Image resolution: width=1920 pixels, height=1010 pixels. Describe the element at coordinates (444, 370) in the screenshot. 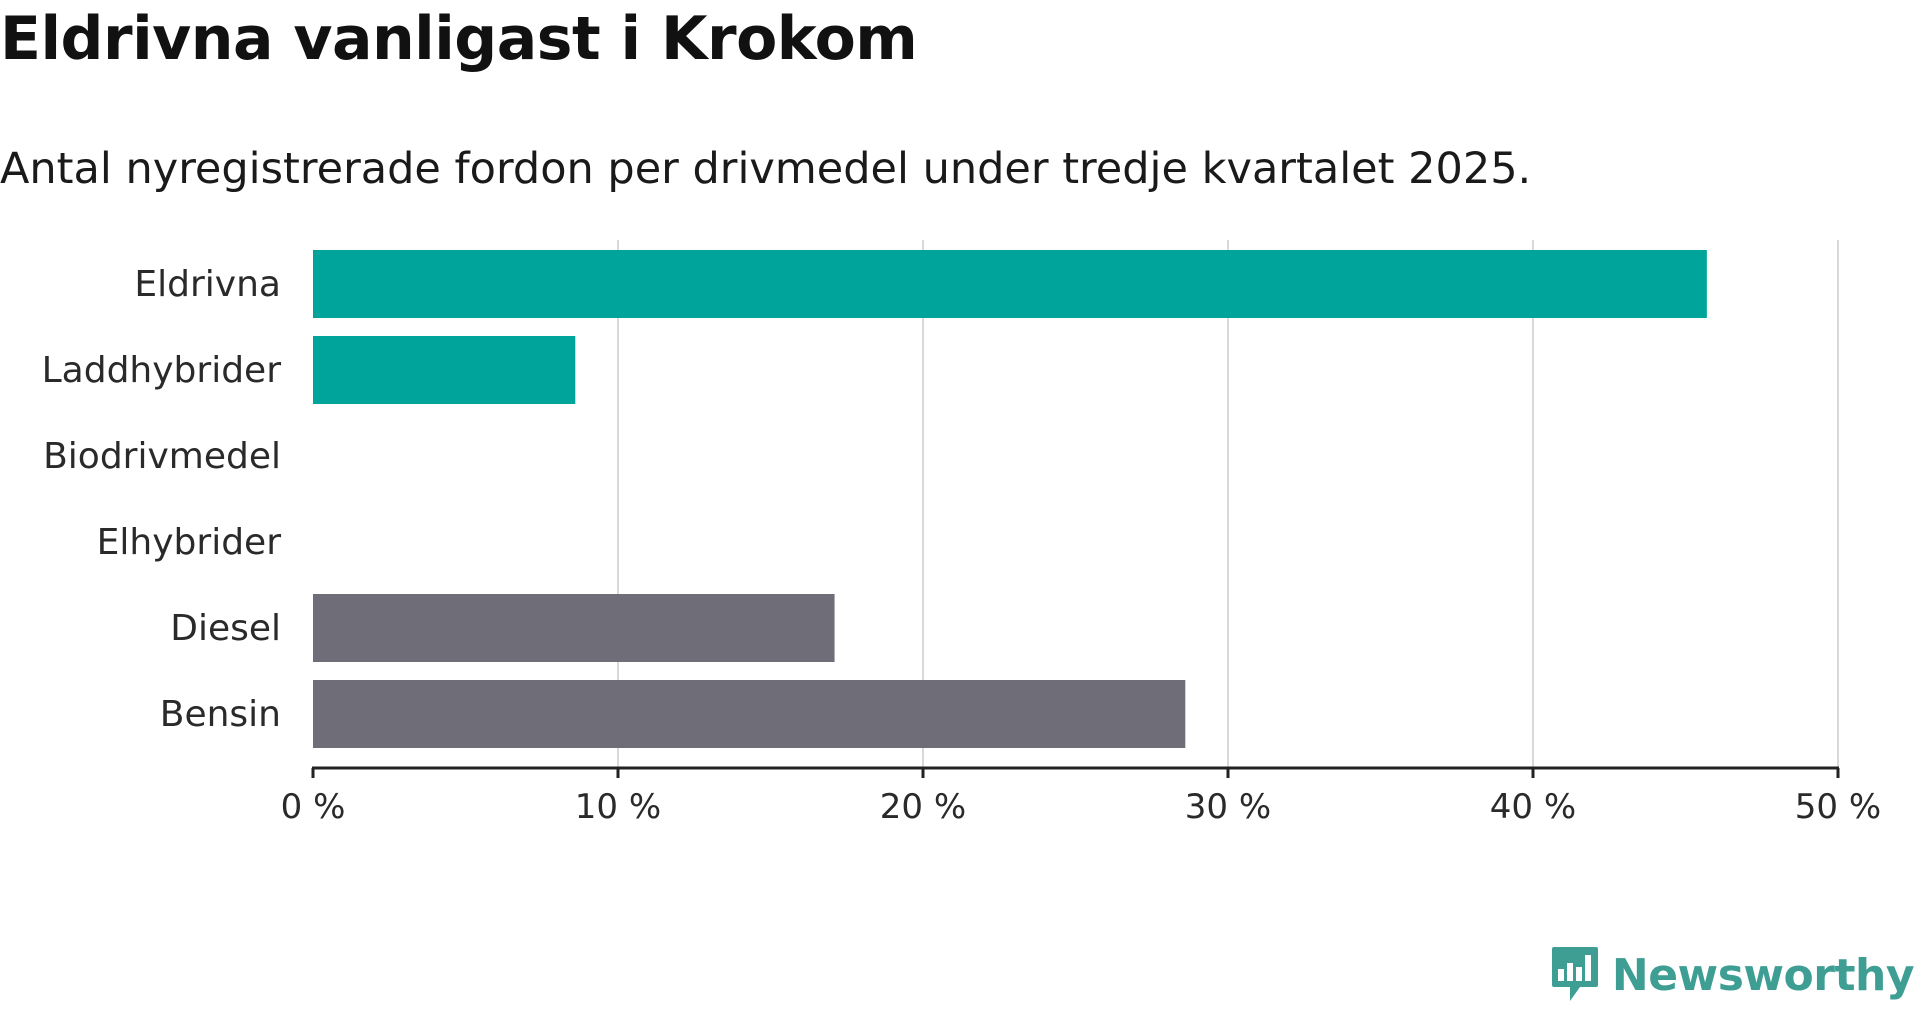

I see `bar-laddhybrider` at that location.